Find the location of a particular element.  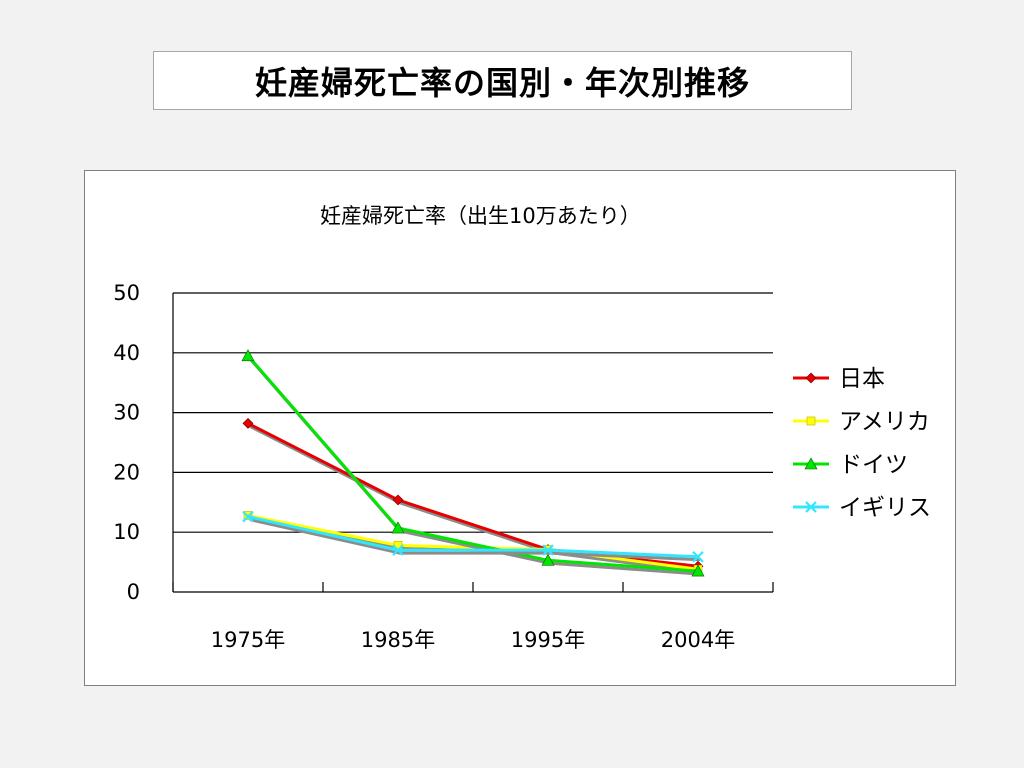

x-tick-label: 1995年 is located at coordinates (548, 640).